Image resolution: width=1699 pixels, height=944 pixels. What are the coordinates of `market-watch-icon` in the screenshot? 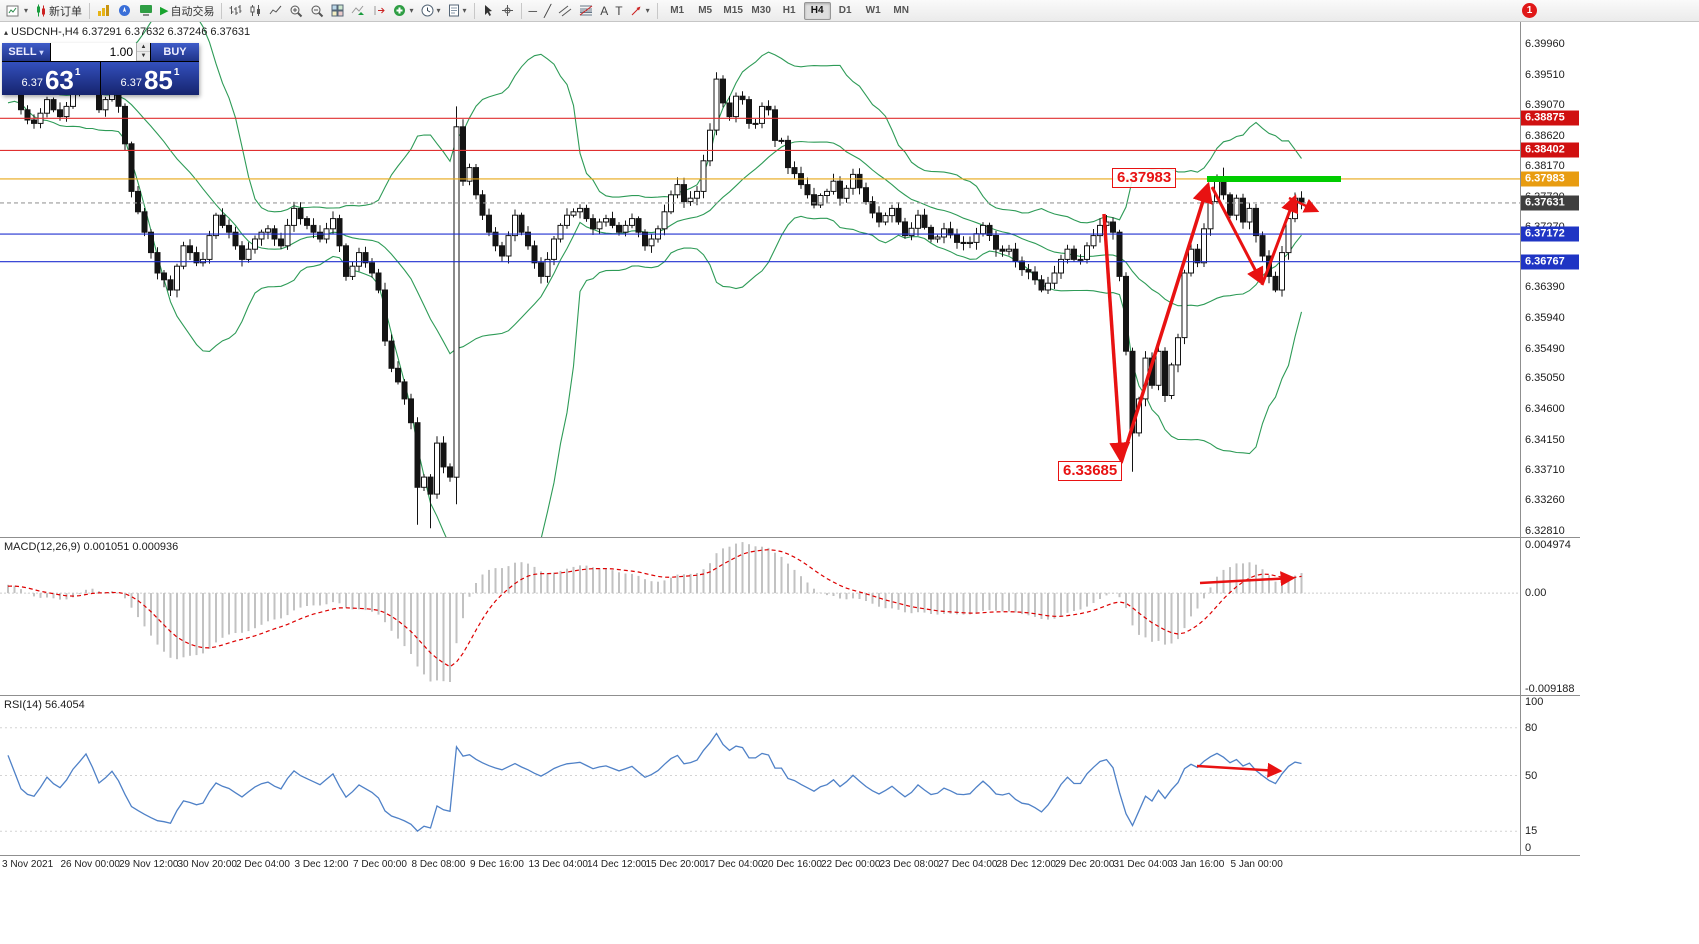 It's located at (104, 10).